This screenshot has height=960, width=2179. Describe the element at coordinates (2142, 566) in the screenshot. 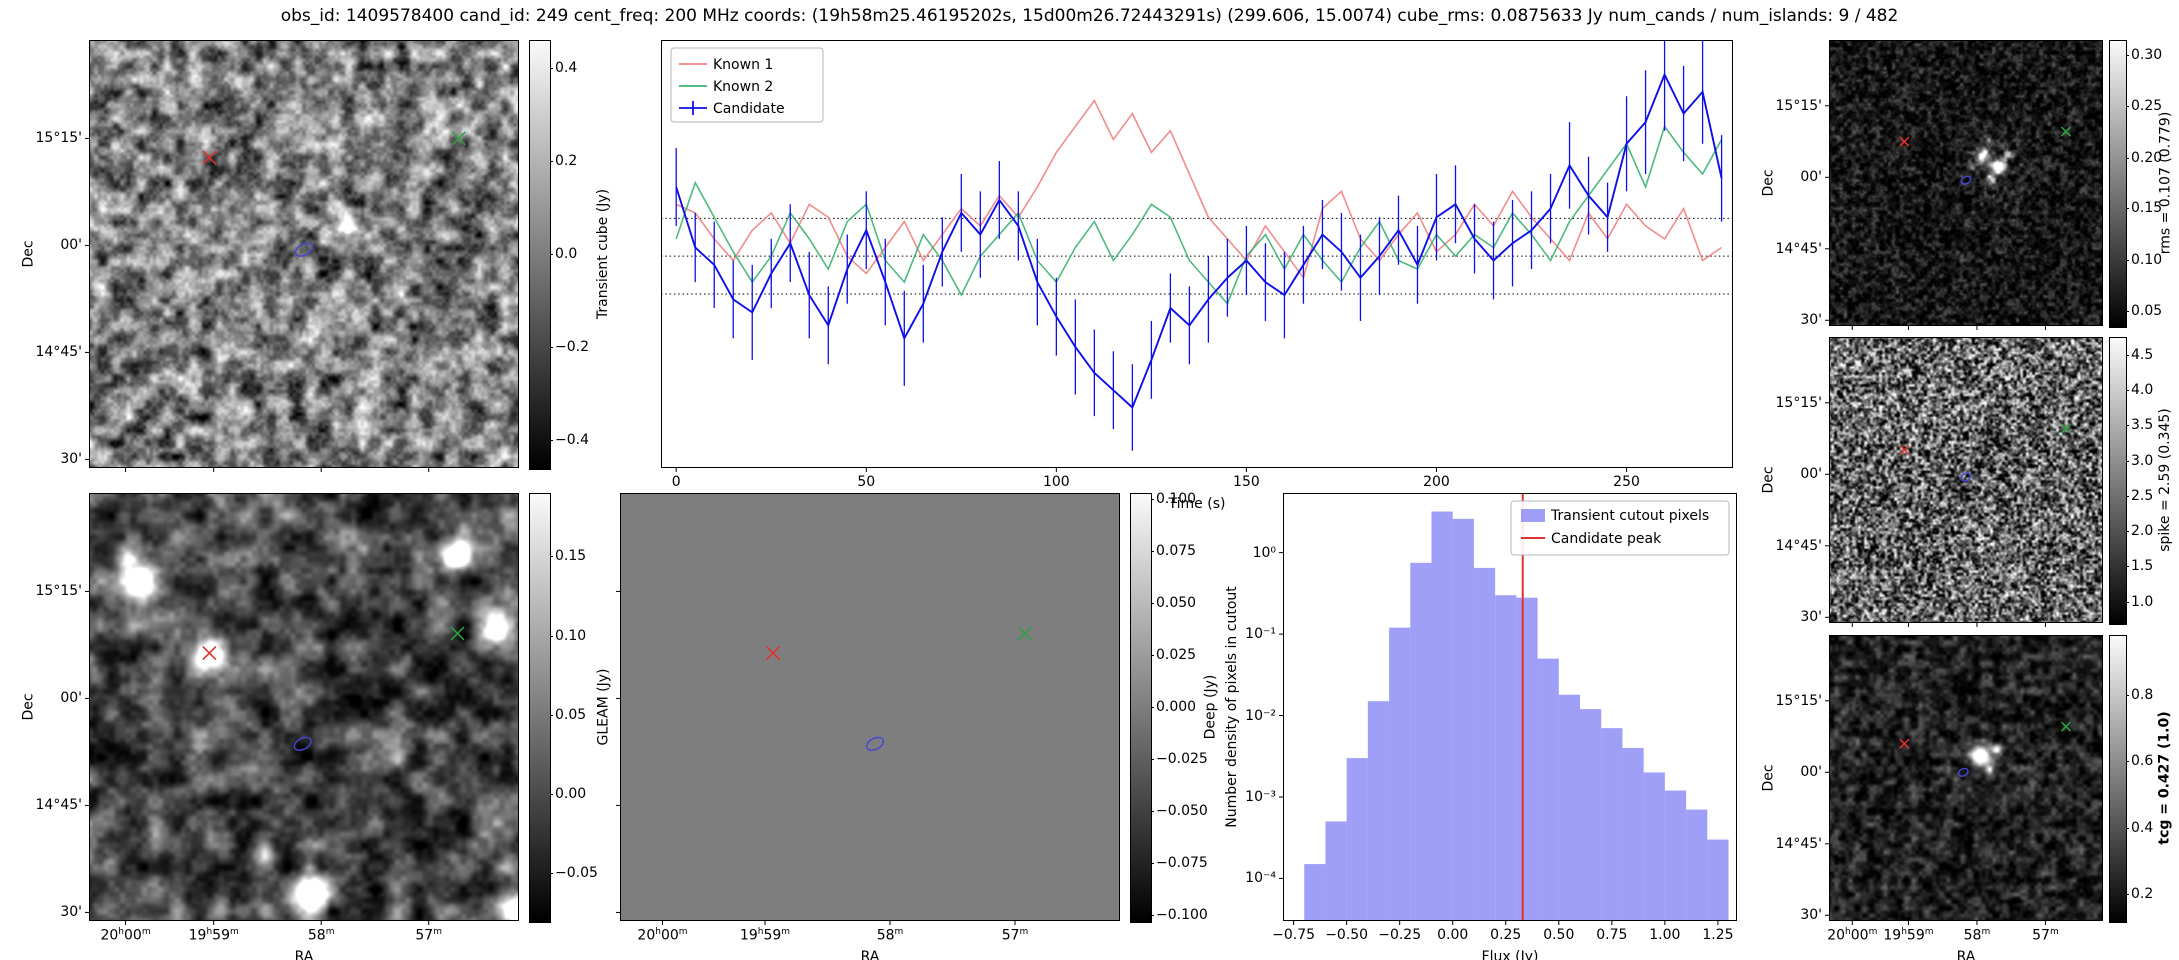

I see `spike-colorbar-tick-label-6: 1.5` at that location.